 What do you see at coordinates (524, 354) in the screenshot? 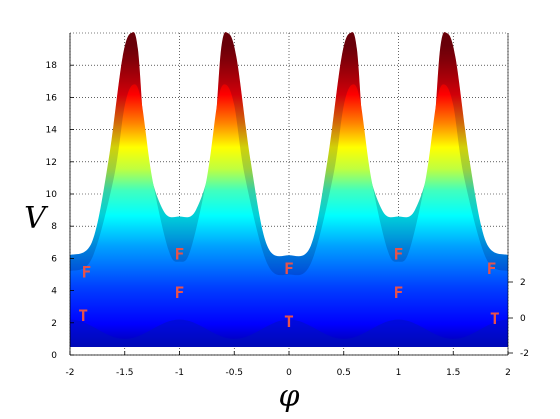
I see `z-tick-label: -2` at bounding box center [524, 354].